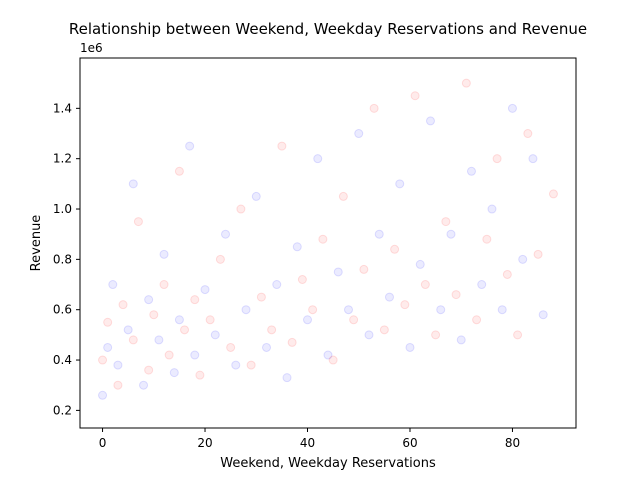  I want to click on y-tick-label: 0.4, so click(62, 360).